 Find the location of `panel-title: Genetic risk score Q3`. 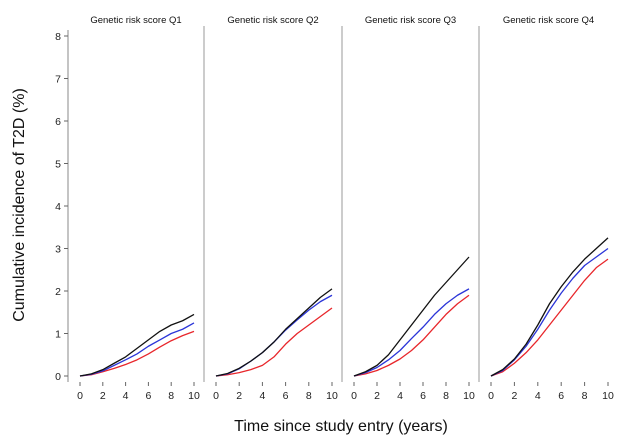

panel-title: Genetic risk score Q3 is located at coordinates (410, 20).